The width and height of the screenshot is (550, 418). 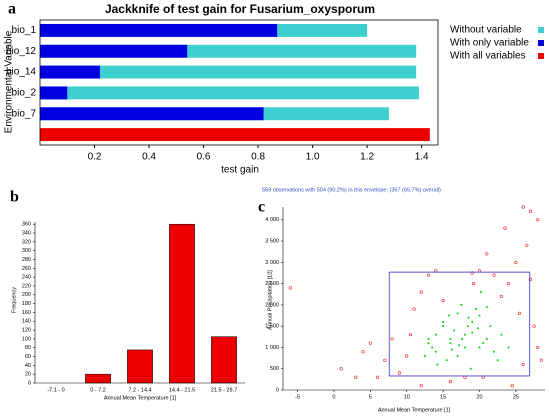 I want to click on legend-label: Without variable, so click(x=486, y=30).